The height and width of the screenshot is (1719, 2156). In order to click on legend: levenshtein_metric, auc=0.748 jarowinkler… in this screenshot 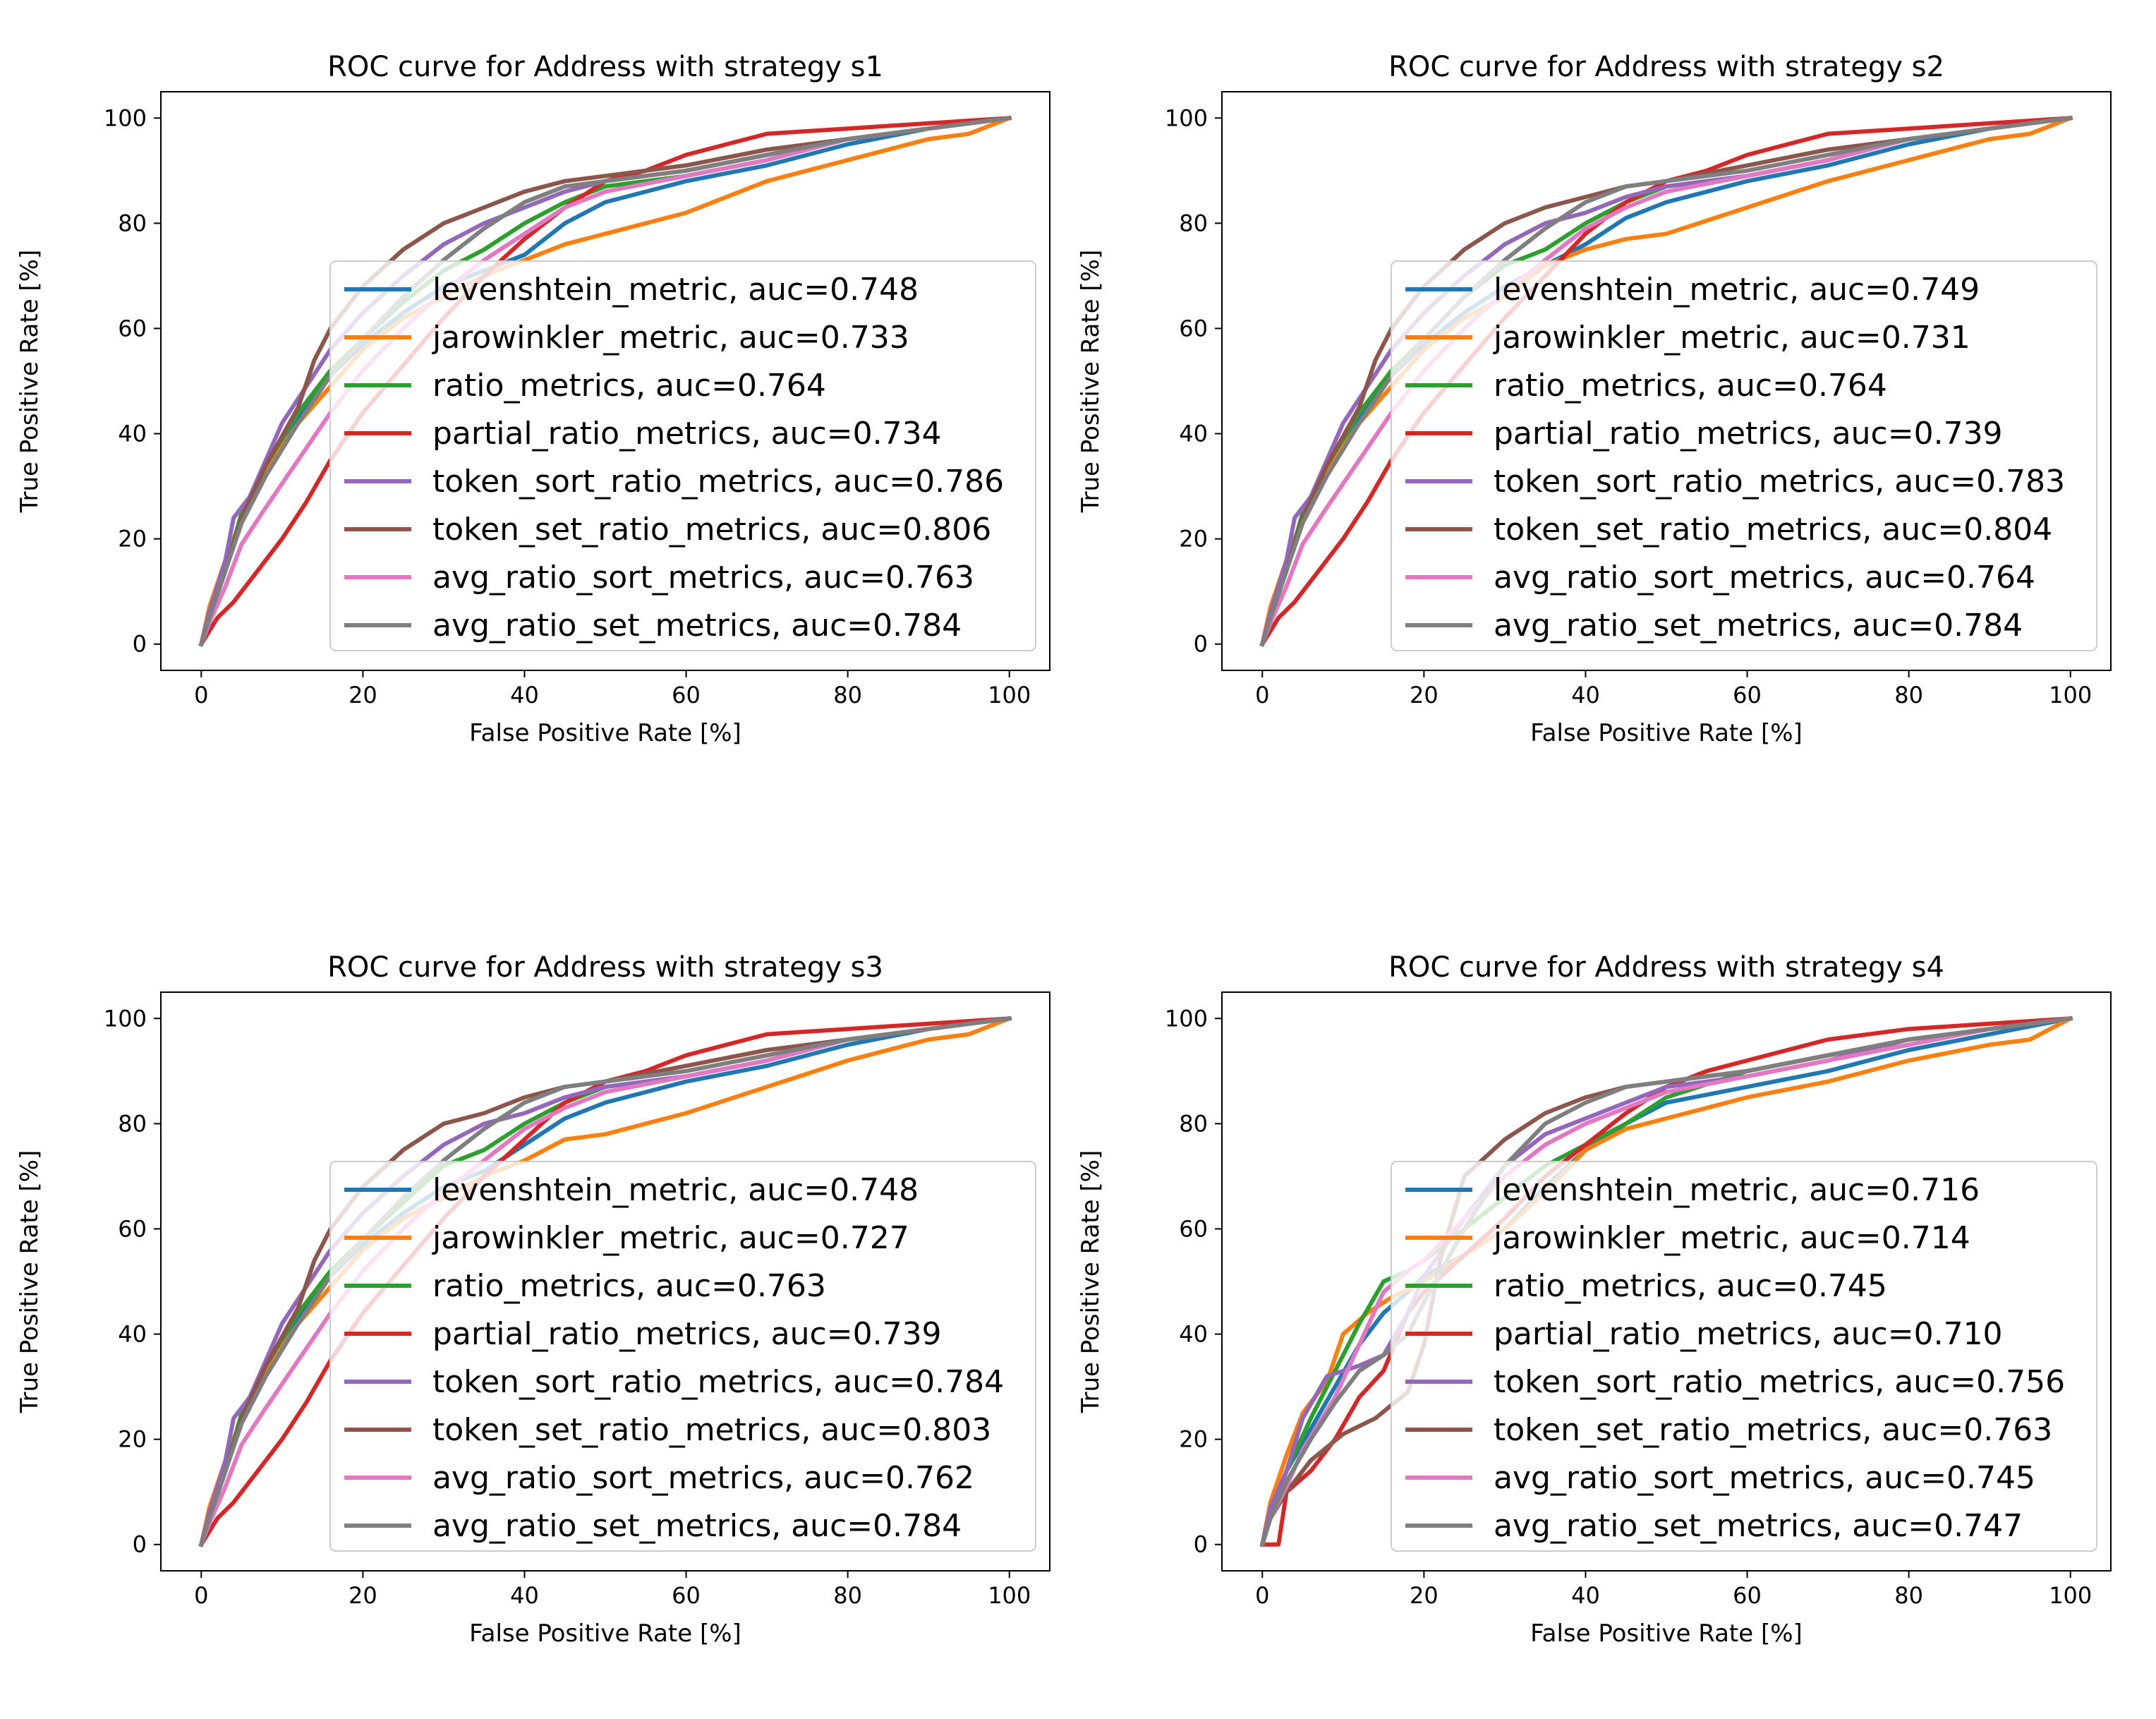, I will do `click(682, 456)`.